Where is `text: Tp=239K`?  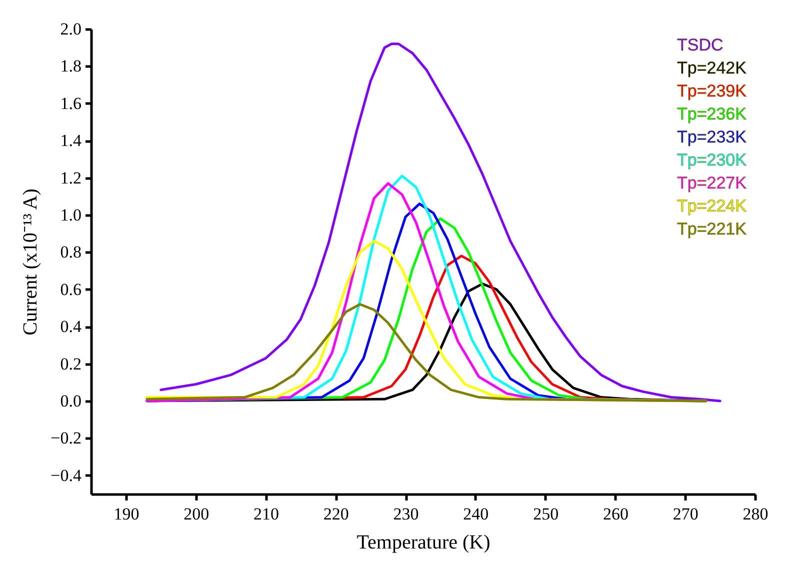
text: Tp=239K is located at coordinates (712, 91).